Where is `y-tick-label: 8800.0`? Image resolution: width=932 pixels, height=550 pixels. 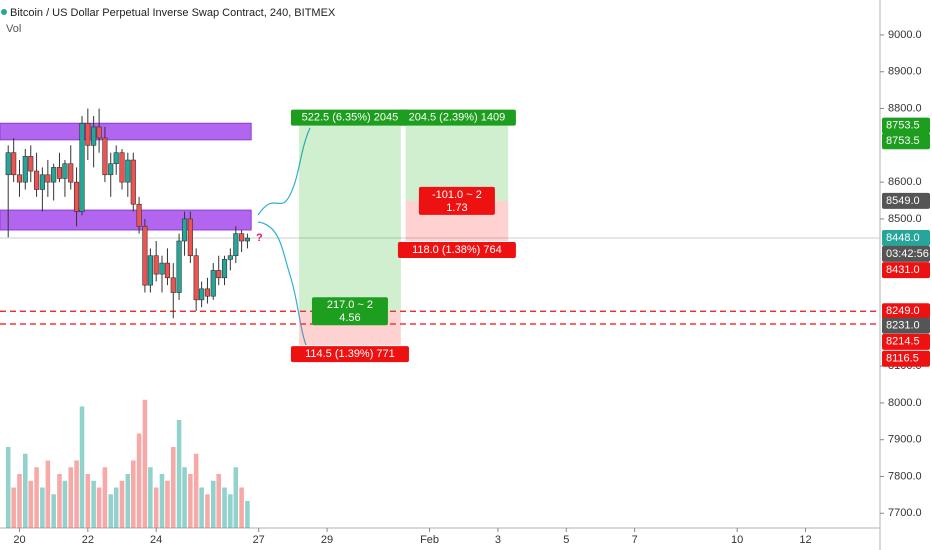
y-tick-label: 8800.0 is located at coordinates (905, 108).